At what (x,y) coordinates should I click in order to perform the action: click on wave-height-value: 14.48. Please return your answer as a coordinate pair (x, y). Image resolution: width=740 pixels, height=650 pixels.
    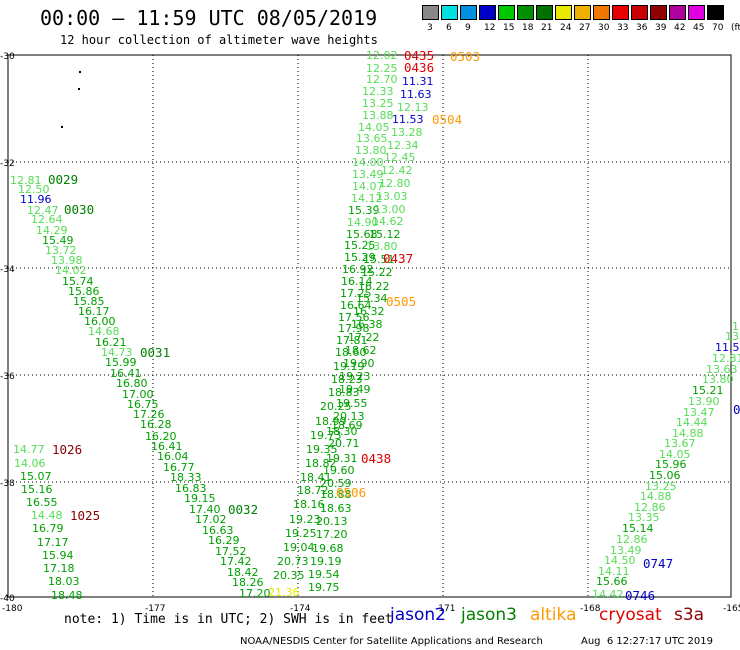
    Looking at the image, I should click on (47, 515).